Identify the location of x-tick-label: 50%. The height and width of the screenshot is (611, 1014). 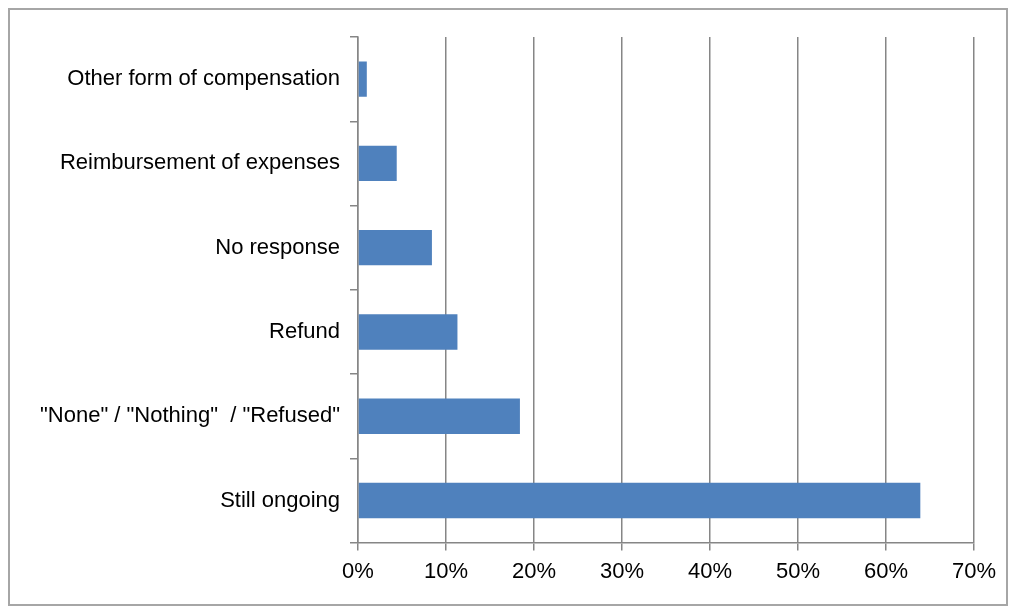
(798, 570).